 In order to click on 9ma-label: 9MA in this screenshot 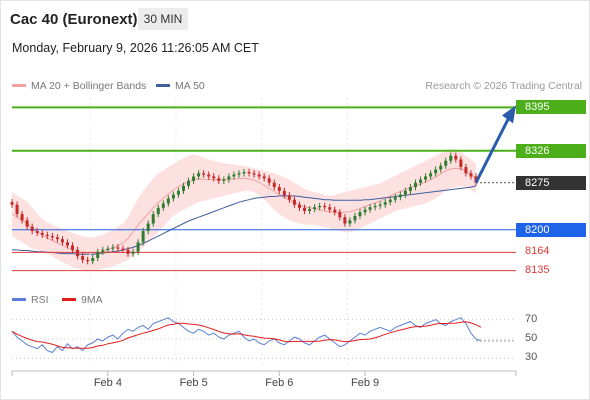, I will do `click(92, 300)`.